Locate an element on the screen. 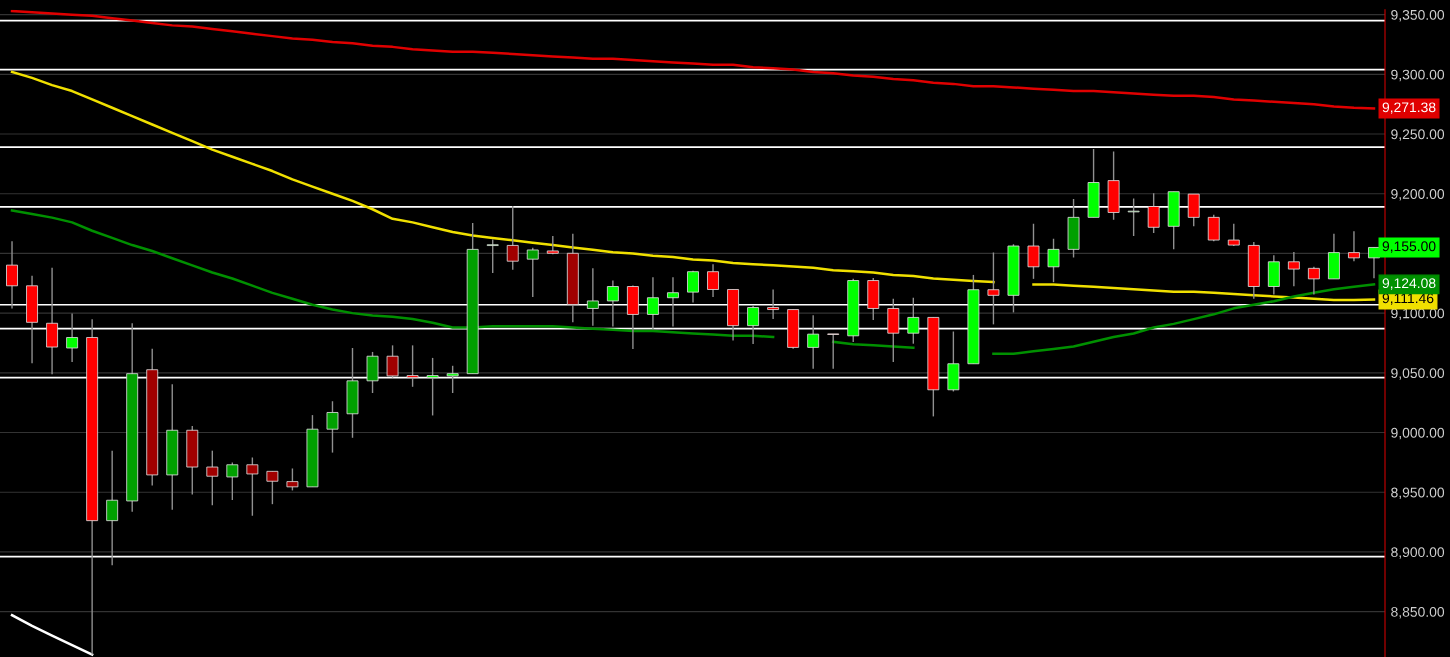 The image size is (1450, 657). y-tick-label: 9,050.00 is located at coordinates (1418, 374).